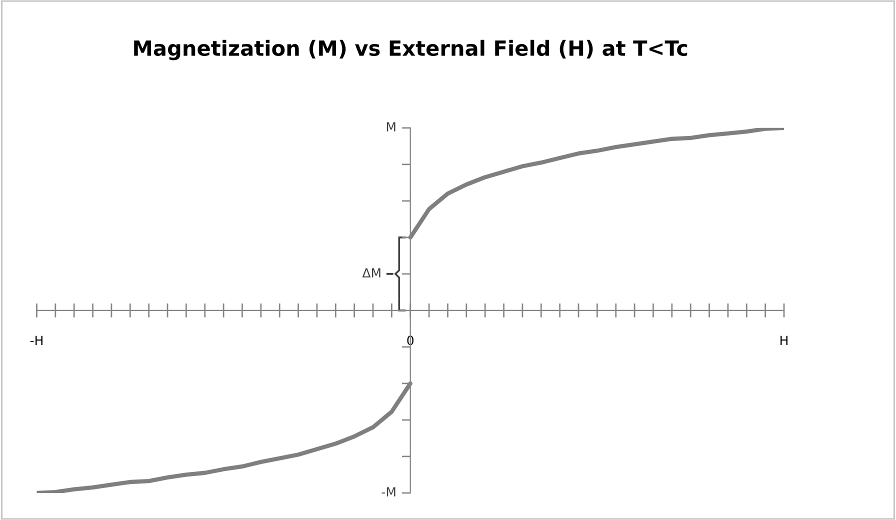 The image size is (896, 520). I want to click on annotation: ΔM, so click(371, 273).